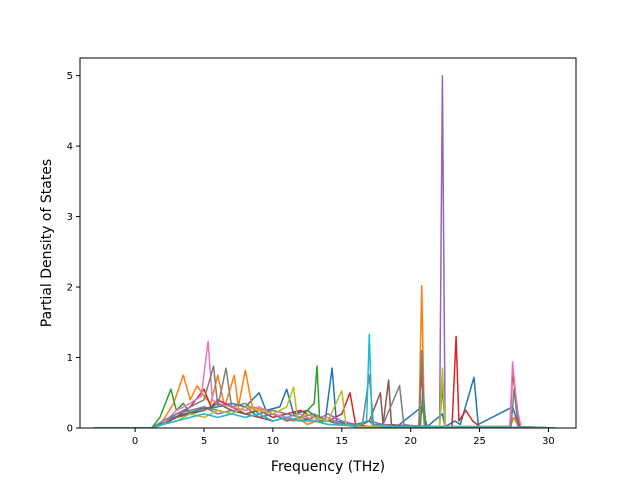  Describe the element at coordinates (70, 217) in the screenshot. I see `y-tick-label: 3` at that location.